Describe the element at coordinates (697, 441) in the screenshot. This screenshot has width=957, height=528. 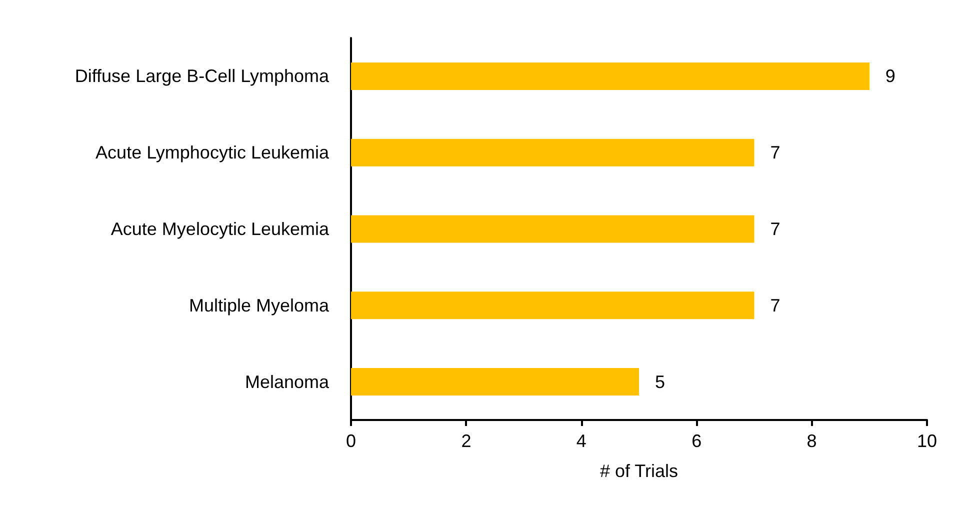
I see `x-tick-label: 6` at that location.